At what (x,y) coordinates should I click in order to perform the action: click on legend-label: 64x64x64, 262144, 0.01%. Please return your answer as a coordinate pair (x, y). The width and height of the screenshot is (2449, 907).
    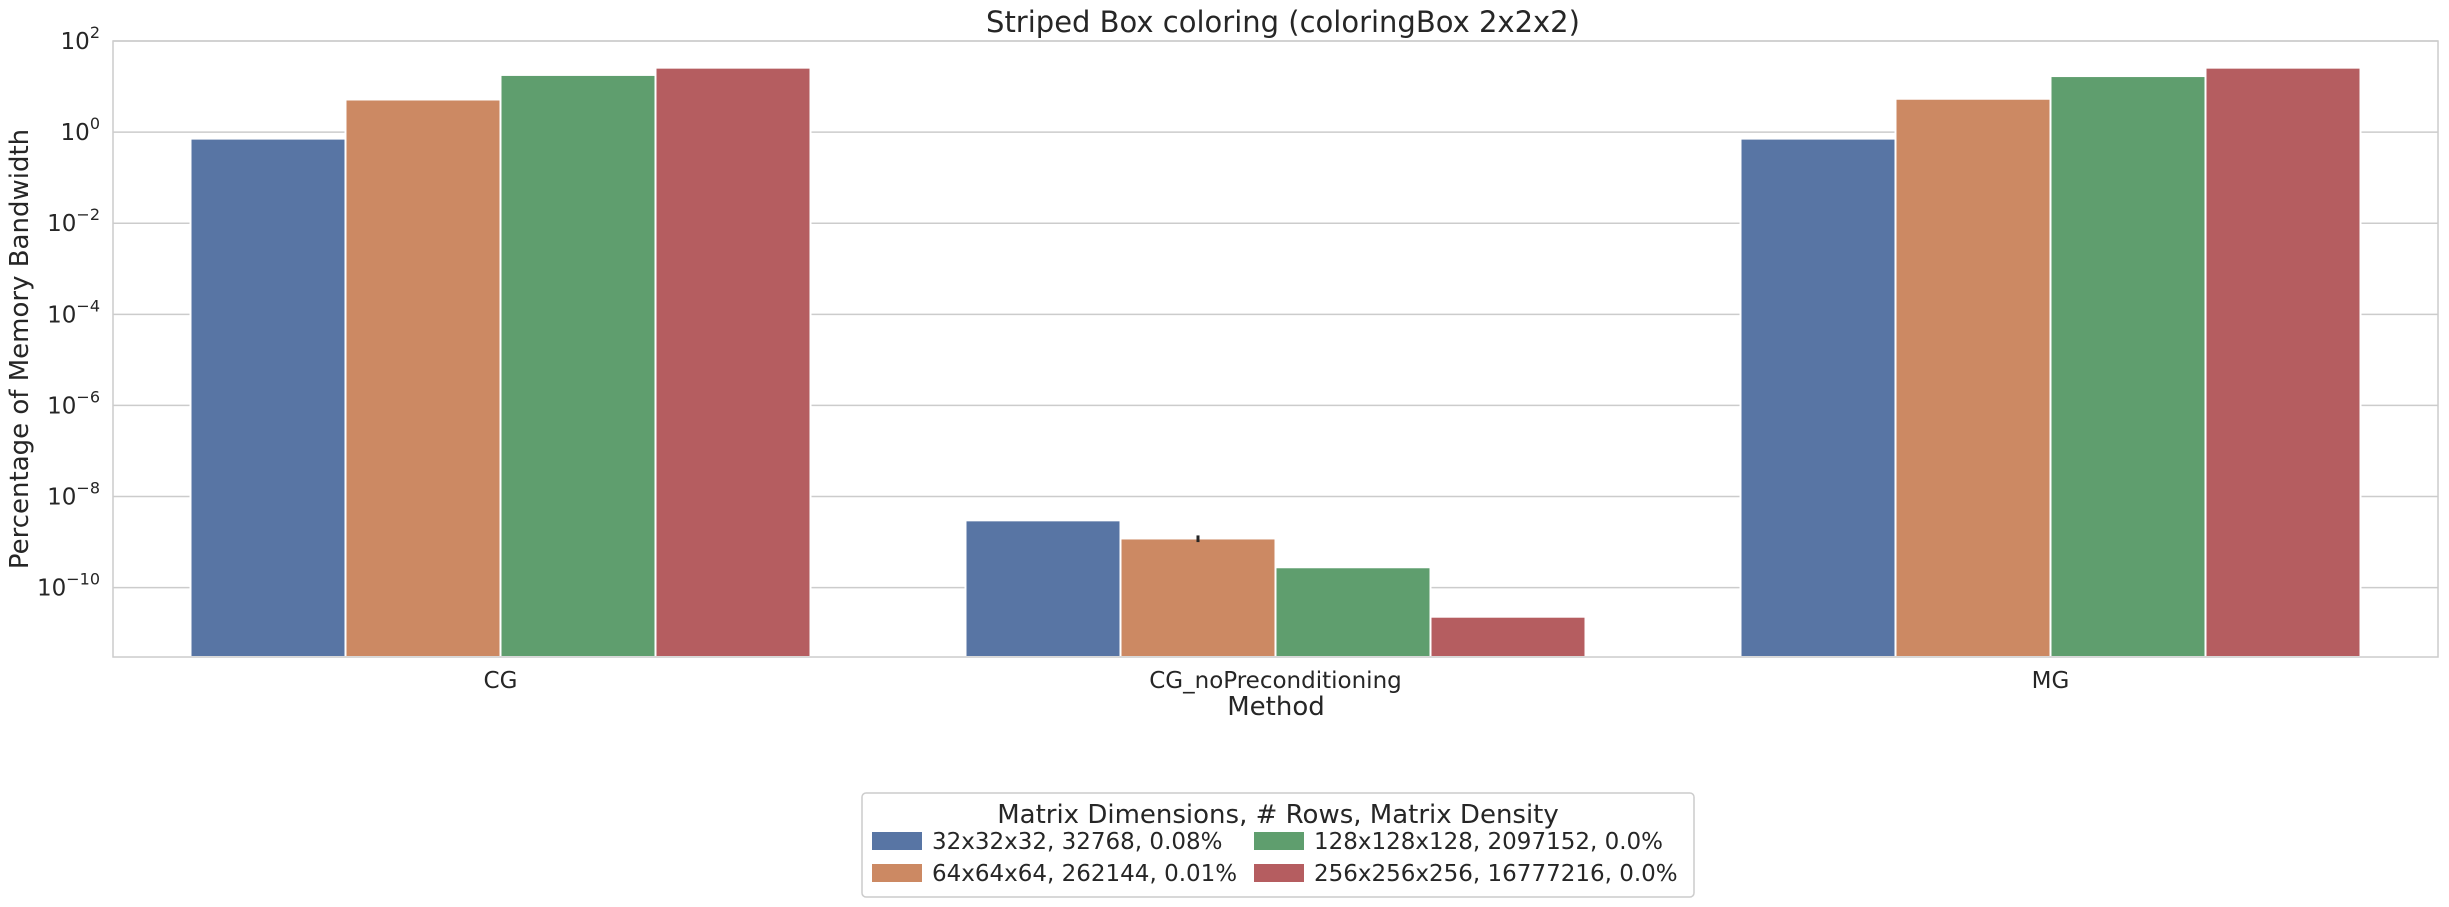
    Looking at the image, I should click on (1084, 874).